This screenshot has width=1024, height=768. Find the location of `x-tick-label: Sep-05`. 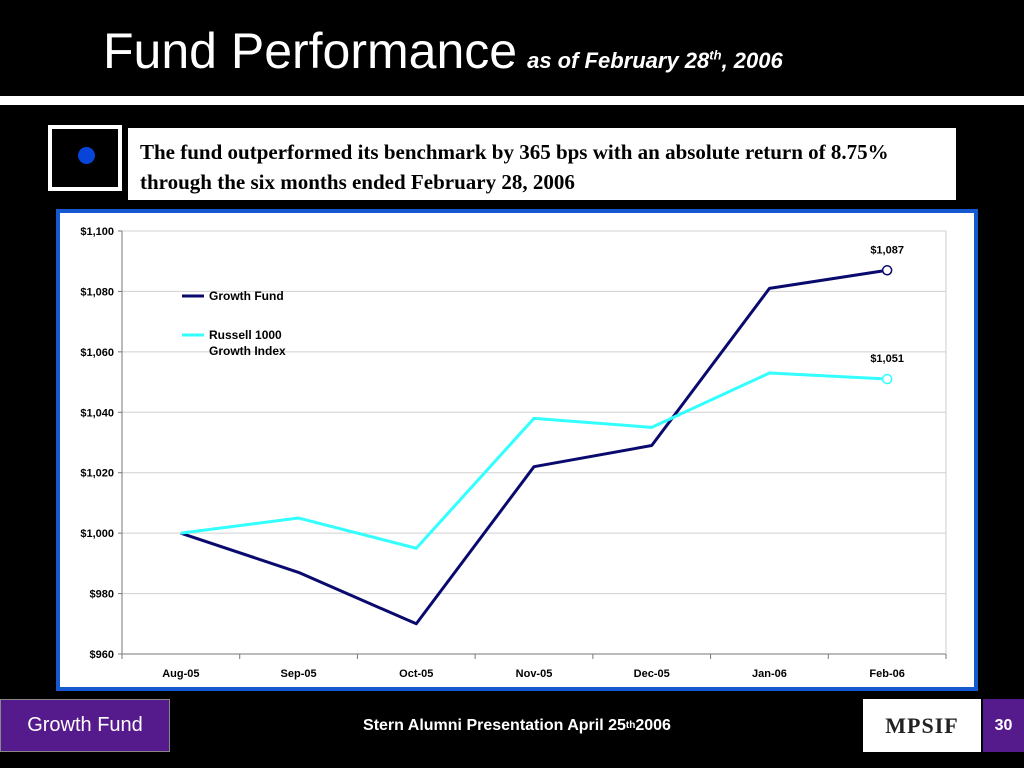

x-tick-label: Sep-05 is located at coordinates (299, 674).